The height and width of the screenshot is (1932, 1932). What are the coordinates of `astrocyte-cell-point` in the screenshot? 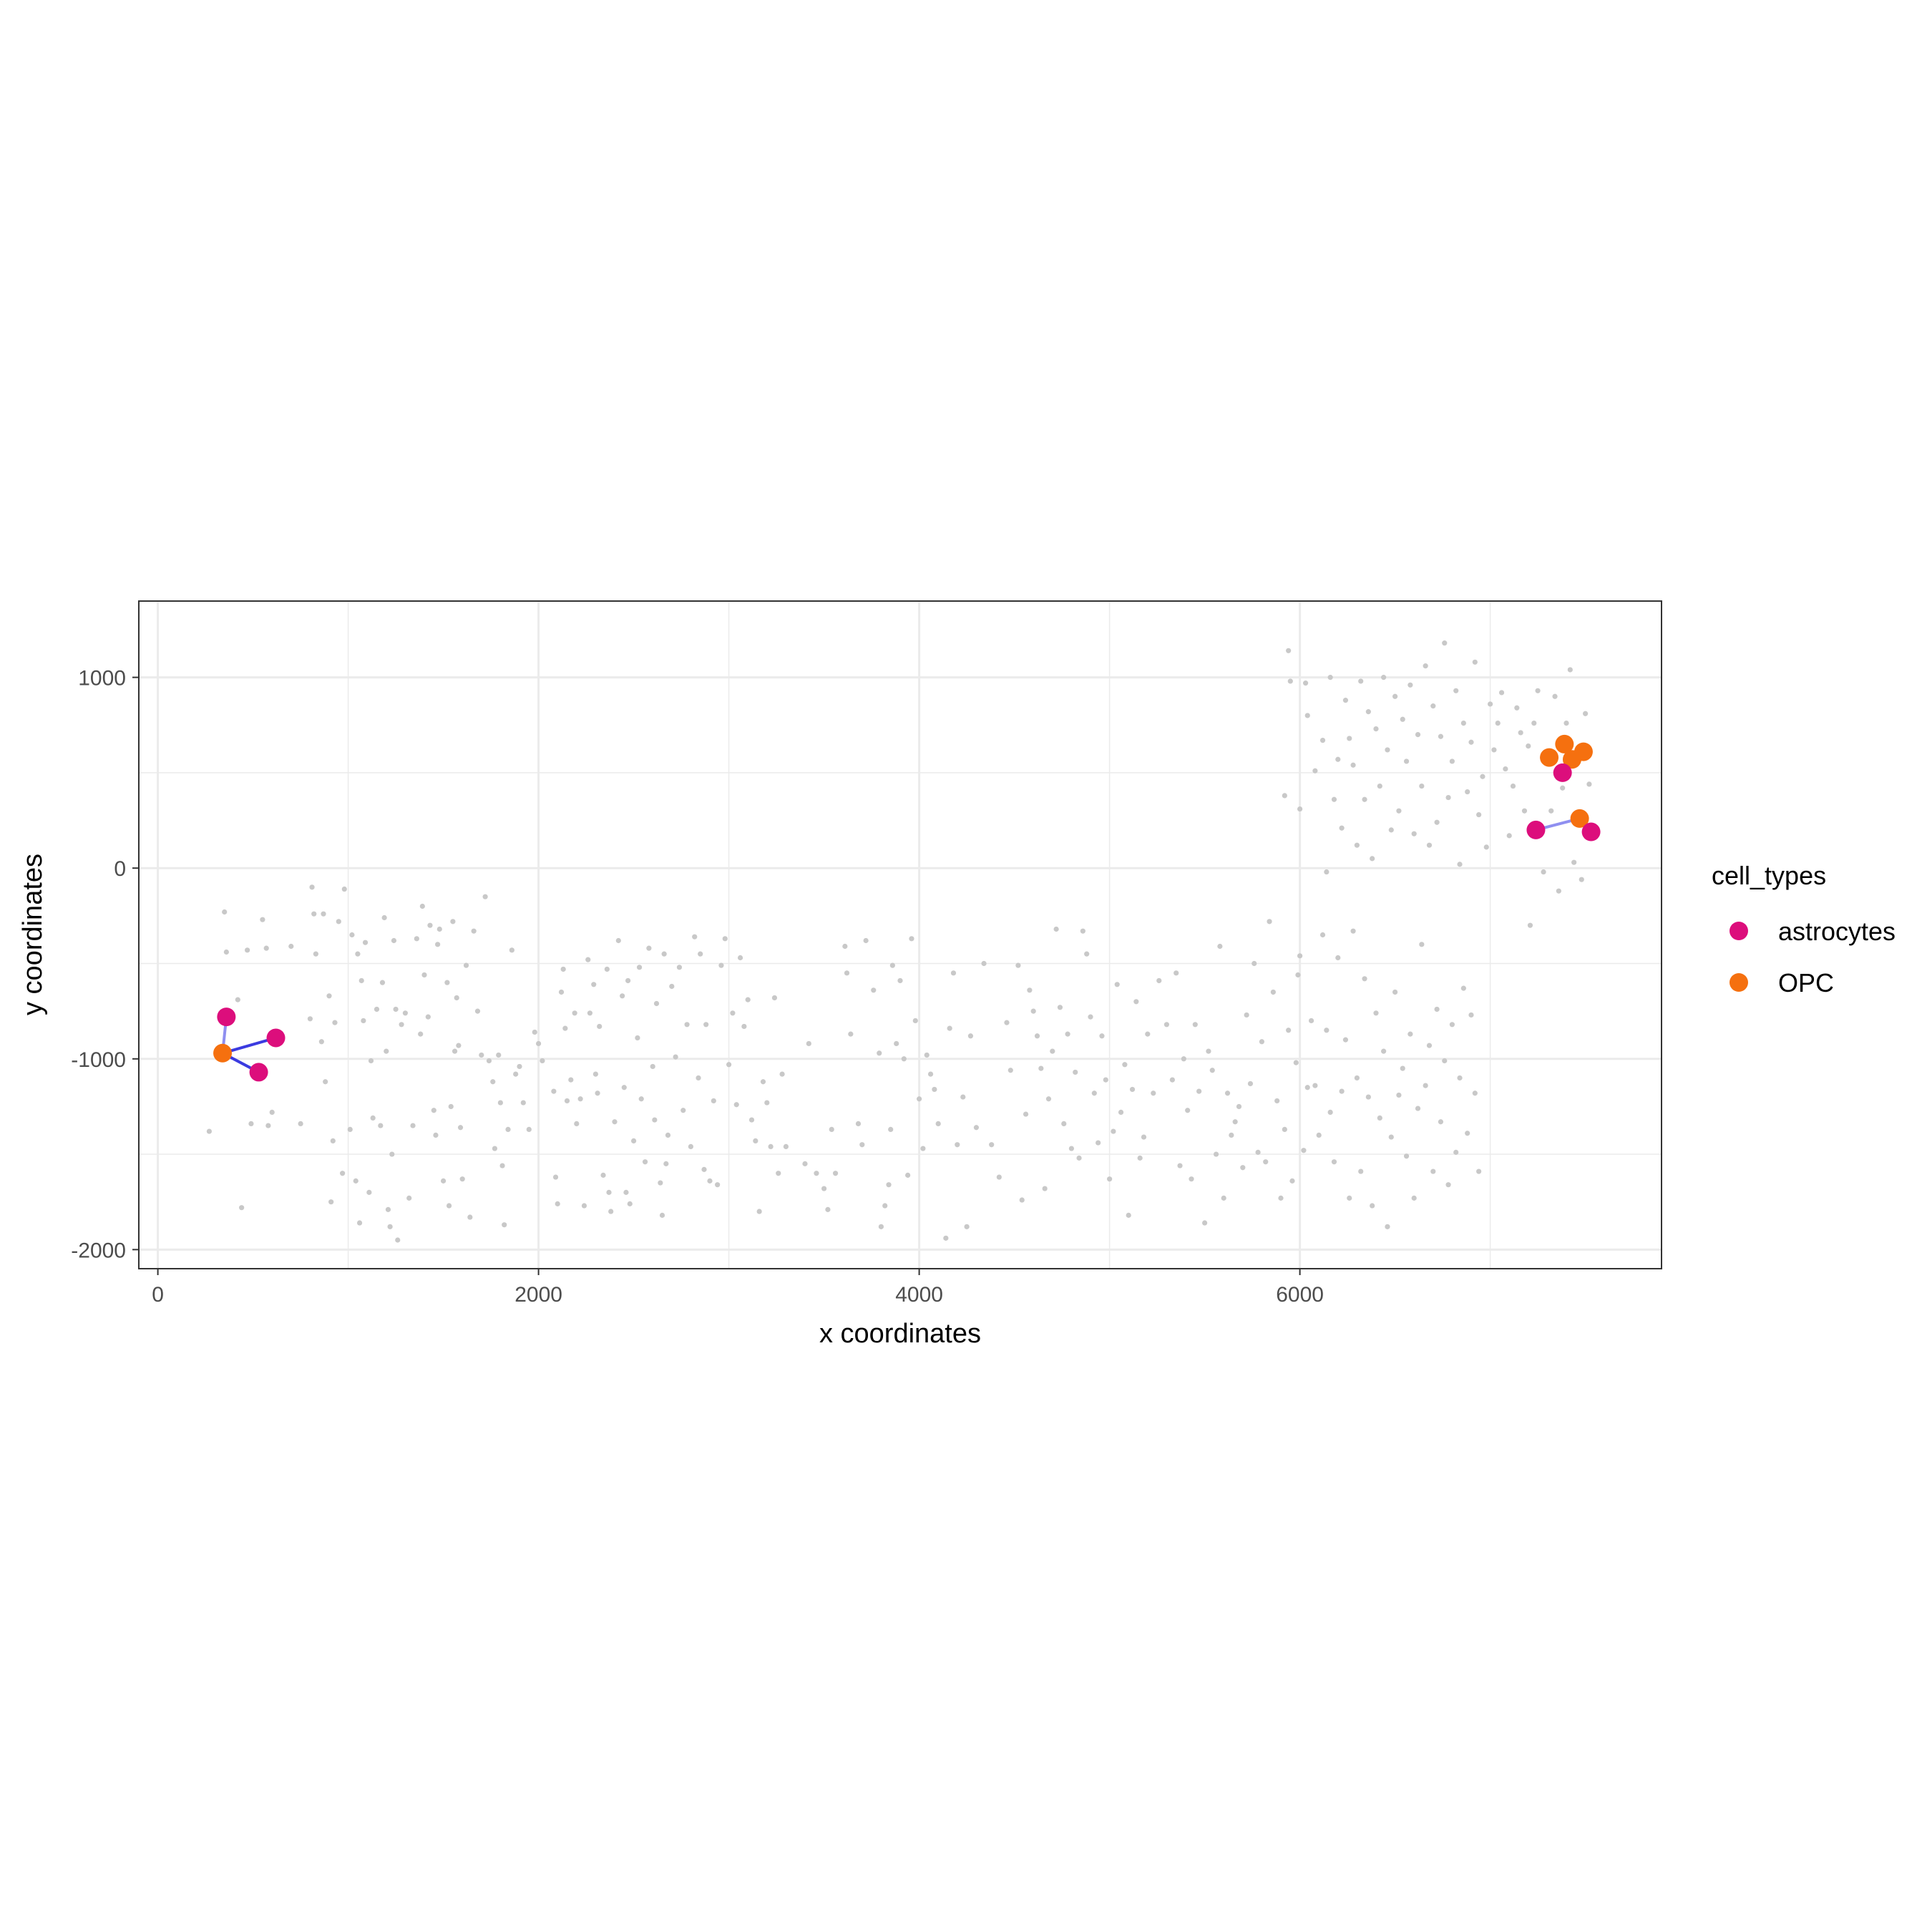 It's located at (276, 1038).